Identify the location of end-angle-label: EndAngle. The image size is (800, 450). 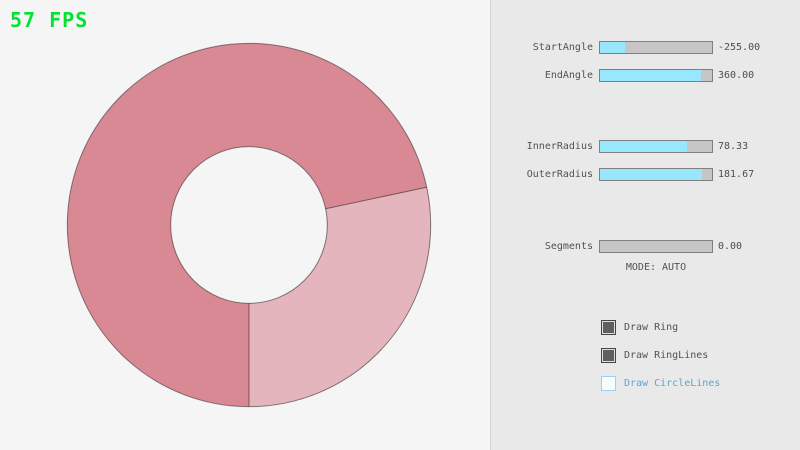
(568, 75).